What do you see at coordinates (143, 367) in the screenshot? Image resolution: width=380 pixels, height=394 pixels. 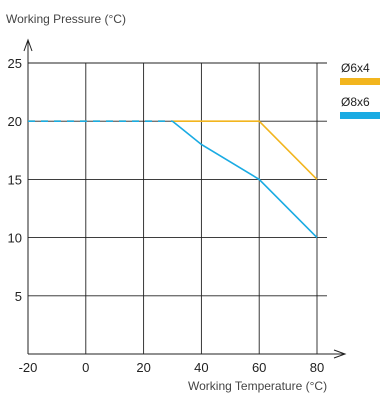 I see `x-tick-label-20: 20` at bounding box center [143, 367].